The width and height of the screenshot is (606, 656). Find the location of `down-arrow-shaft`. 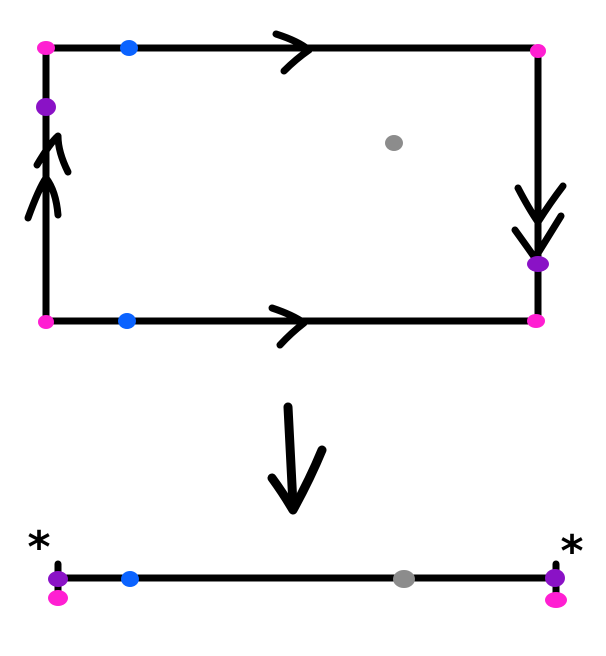

down-arrow-shaft is located at coordinates (290, 456).